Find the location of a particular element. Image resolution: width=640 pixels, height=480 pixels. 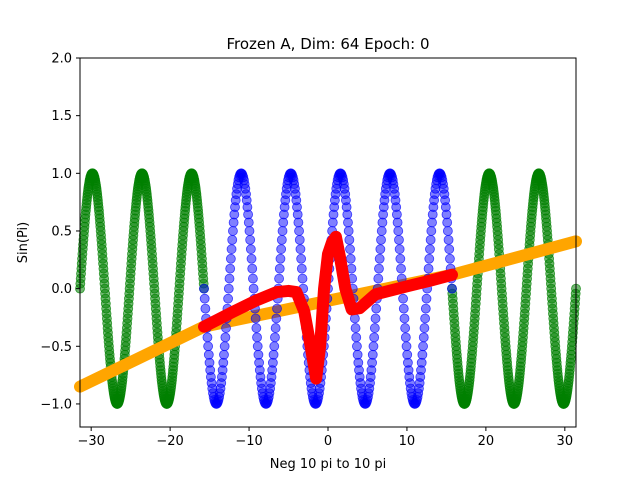

y-tick-label: −0.5 is located at coordinates (56, 347).